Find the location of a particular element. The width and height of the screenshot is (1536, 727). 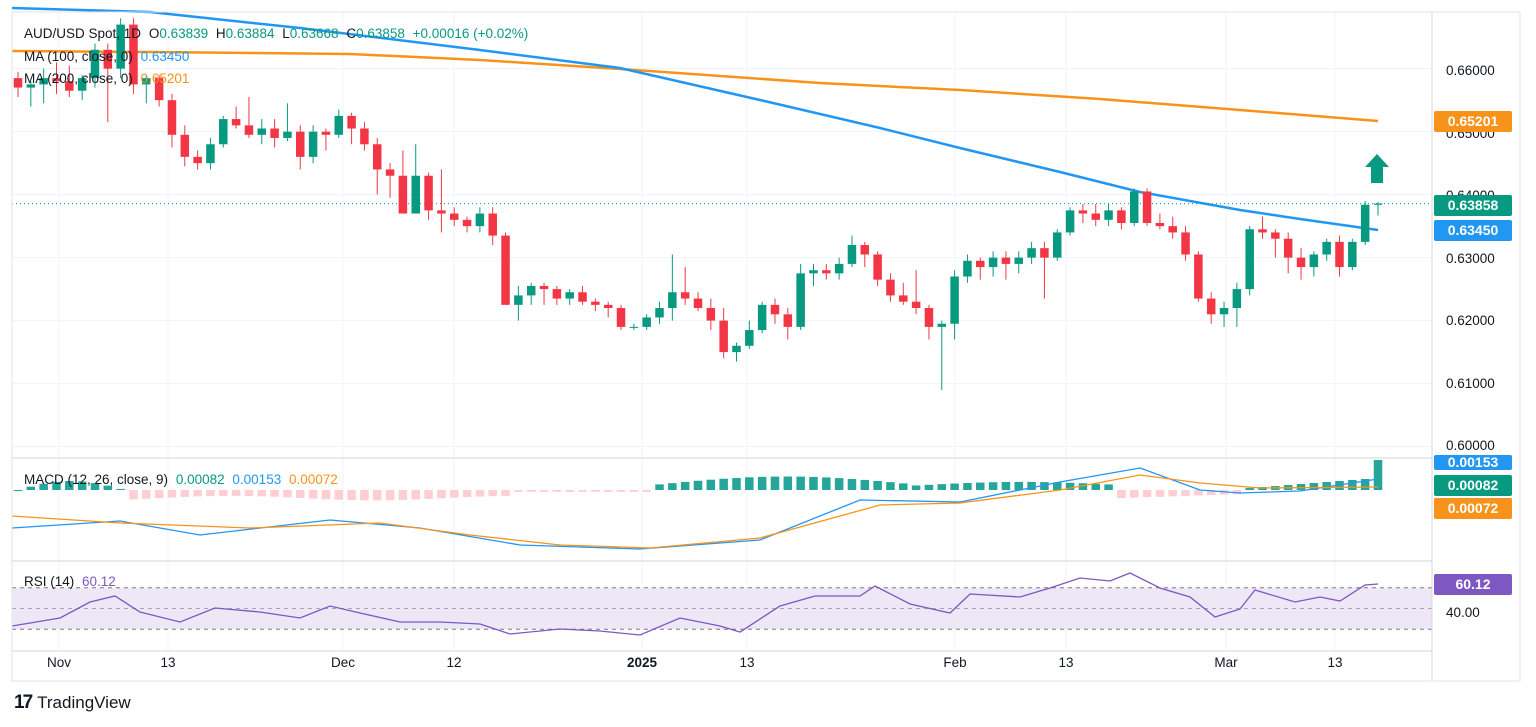

ma100-price-tag: 0.63450 is located at coordinates (1473, 230).